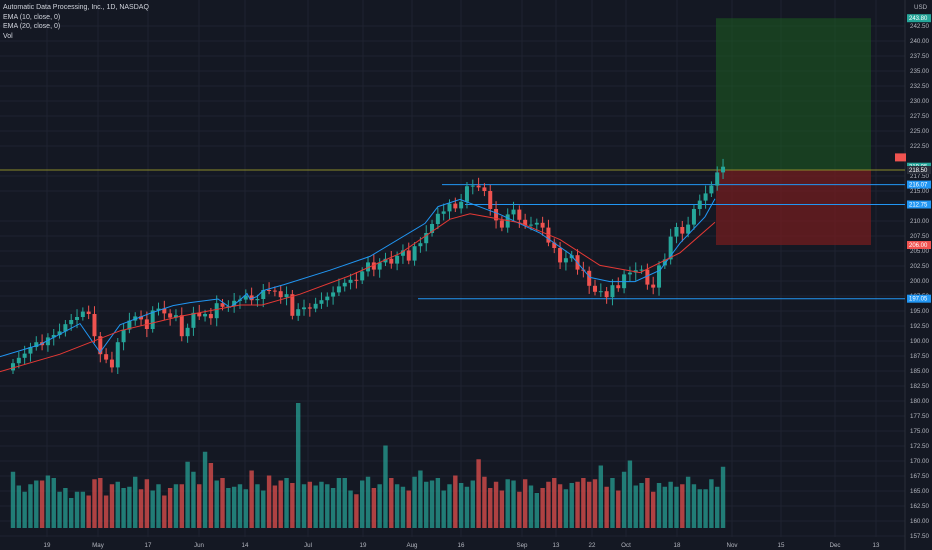 Image resolution: width=932 pixels, height=550 pixels. Describe the element at coordinates (98, 545) in the screenshot. I see `x-tick-label: May` at that location.